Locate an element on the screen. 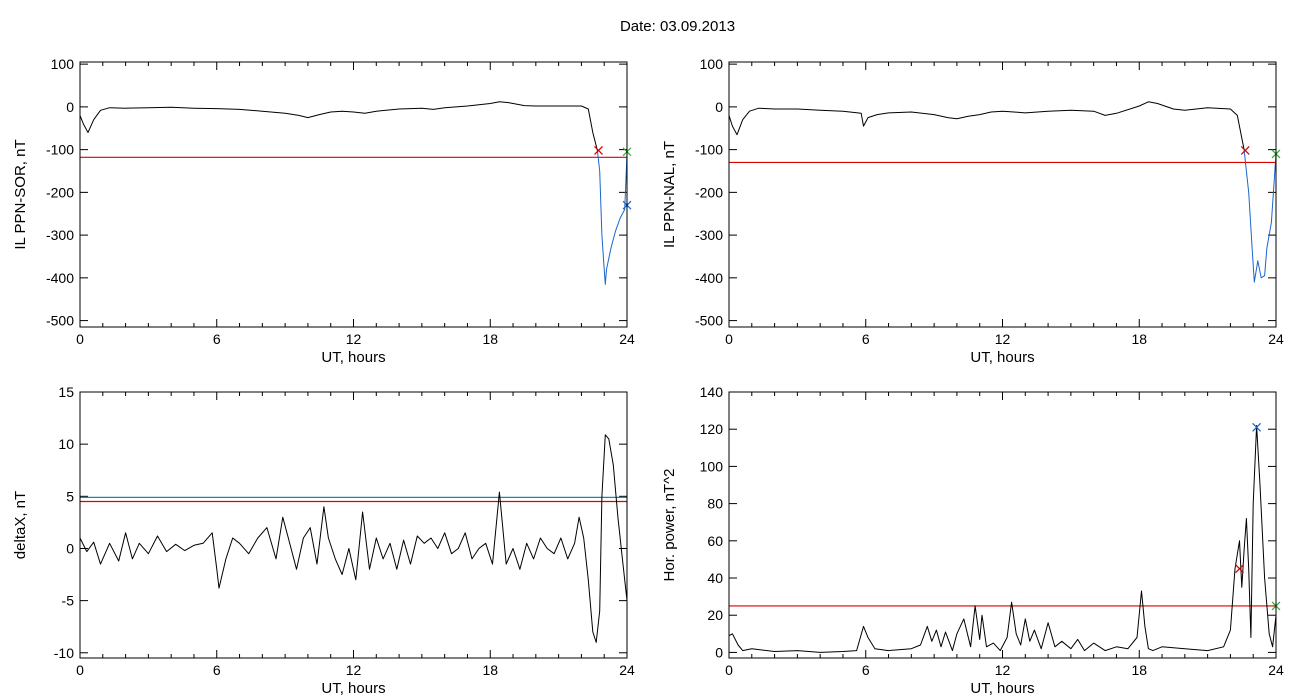  y-tick-label: 5 is located at coordinates (70, 496).